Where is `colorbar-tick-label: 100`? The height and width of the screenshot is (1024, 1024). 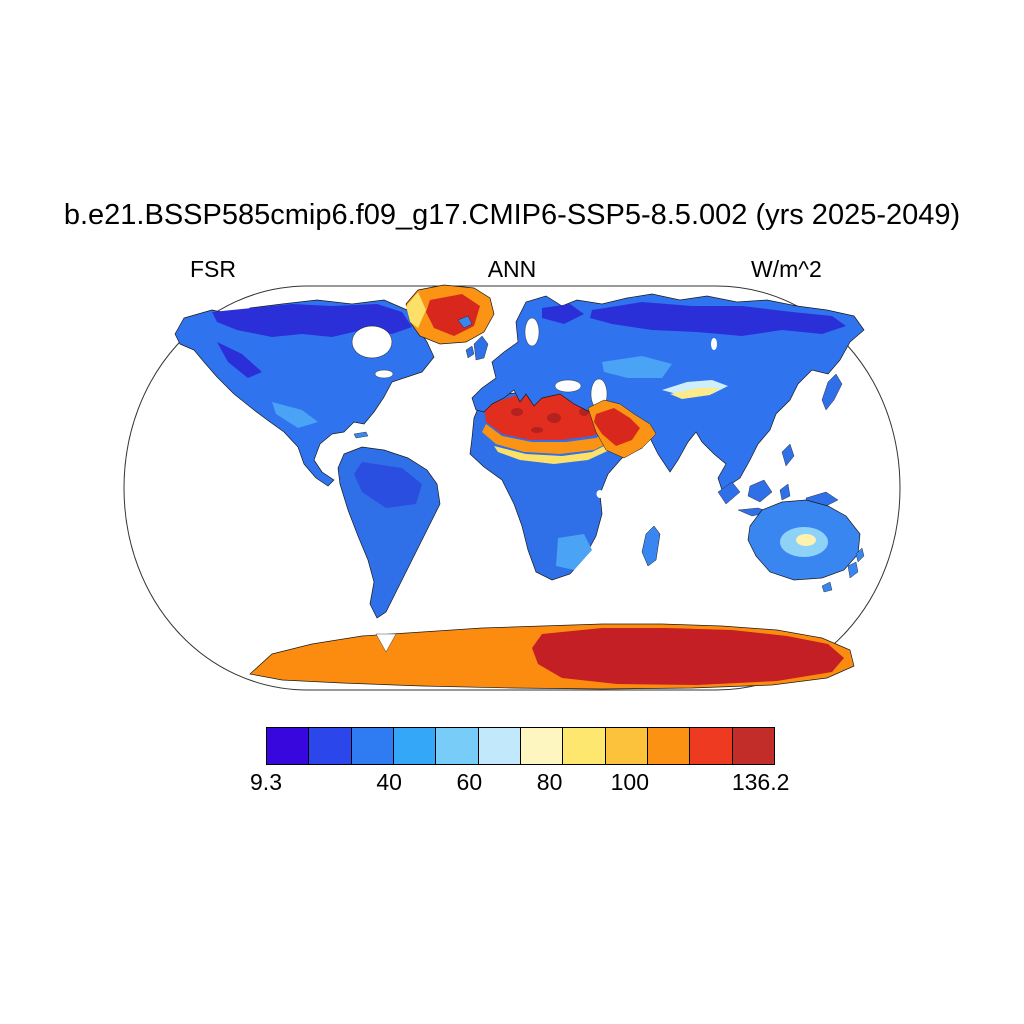 colorbar-tick-label: 100 is located at coordinates (629, 782).